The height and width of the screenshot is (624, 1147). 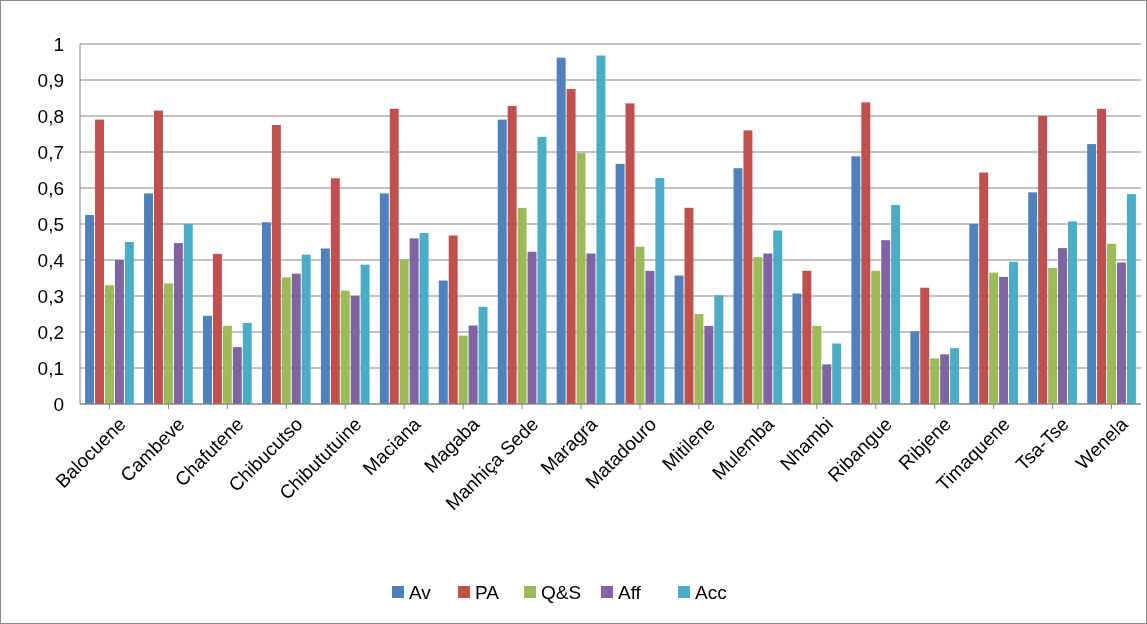 I want to click on y-tick-label: 0,6, so click(x=50, y=188).